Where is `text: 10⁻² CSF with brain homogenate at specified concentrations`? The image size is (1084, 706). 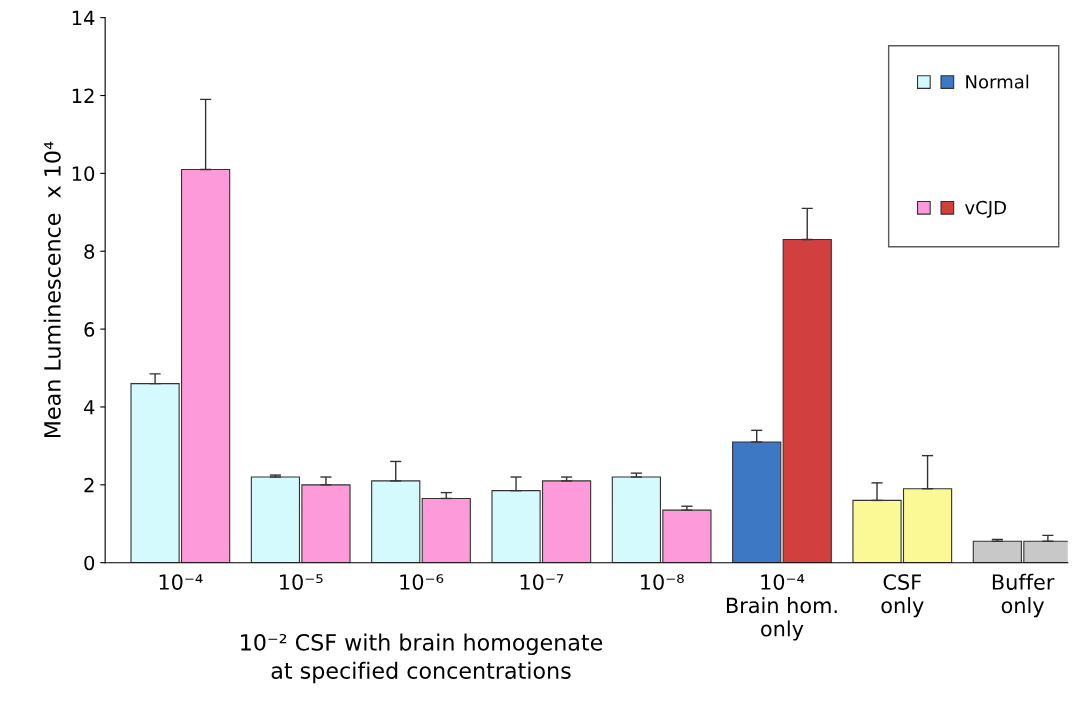
text: 10⁻² CSF with brain homogenate at specified concentrations is located at coordinates (422, 658).